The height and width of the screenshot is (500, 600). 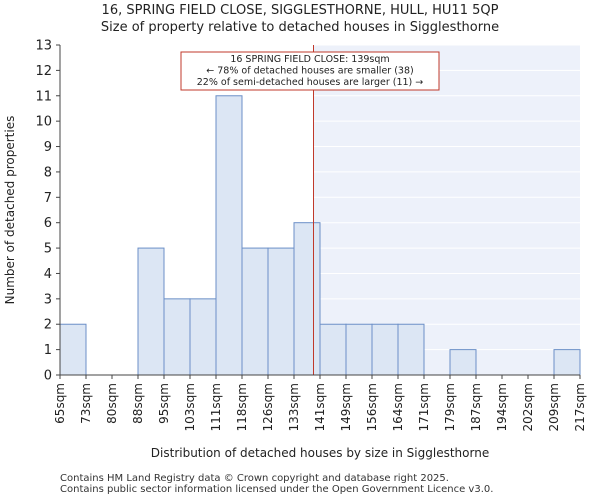 What do you see at coordinates (48, 325) in the screenshot?
I see `y-tick-label: 2` at bounding box center [48, 325].